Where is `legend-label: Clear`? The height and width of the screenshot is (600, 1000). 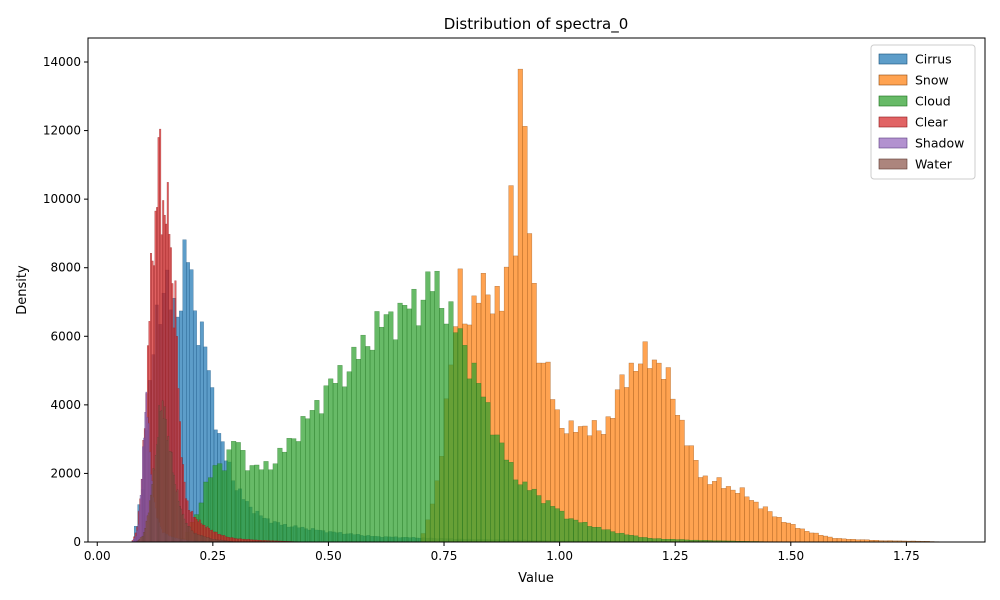 legend-label: Clear is located at coordinates (932, 122).